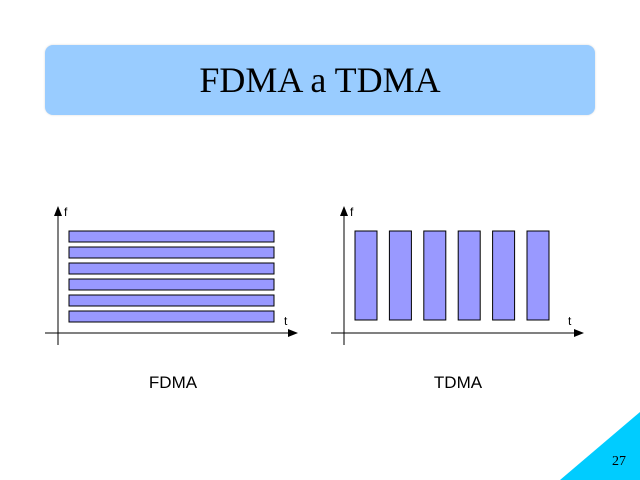 The height and width of the screenshot is (480, 640). Describe the element at coordinates (619, 461) in the screenshot. I see `page-number: 27` at that location.